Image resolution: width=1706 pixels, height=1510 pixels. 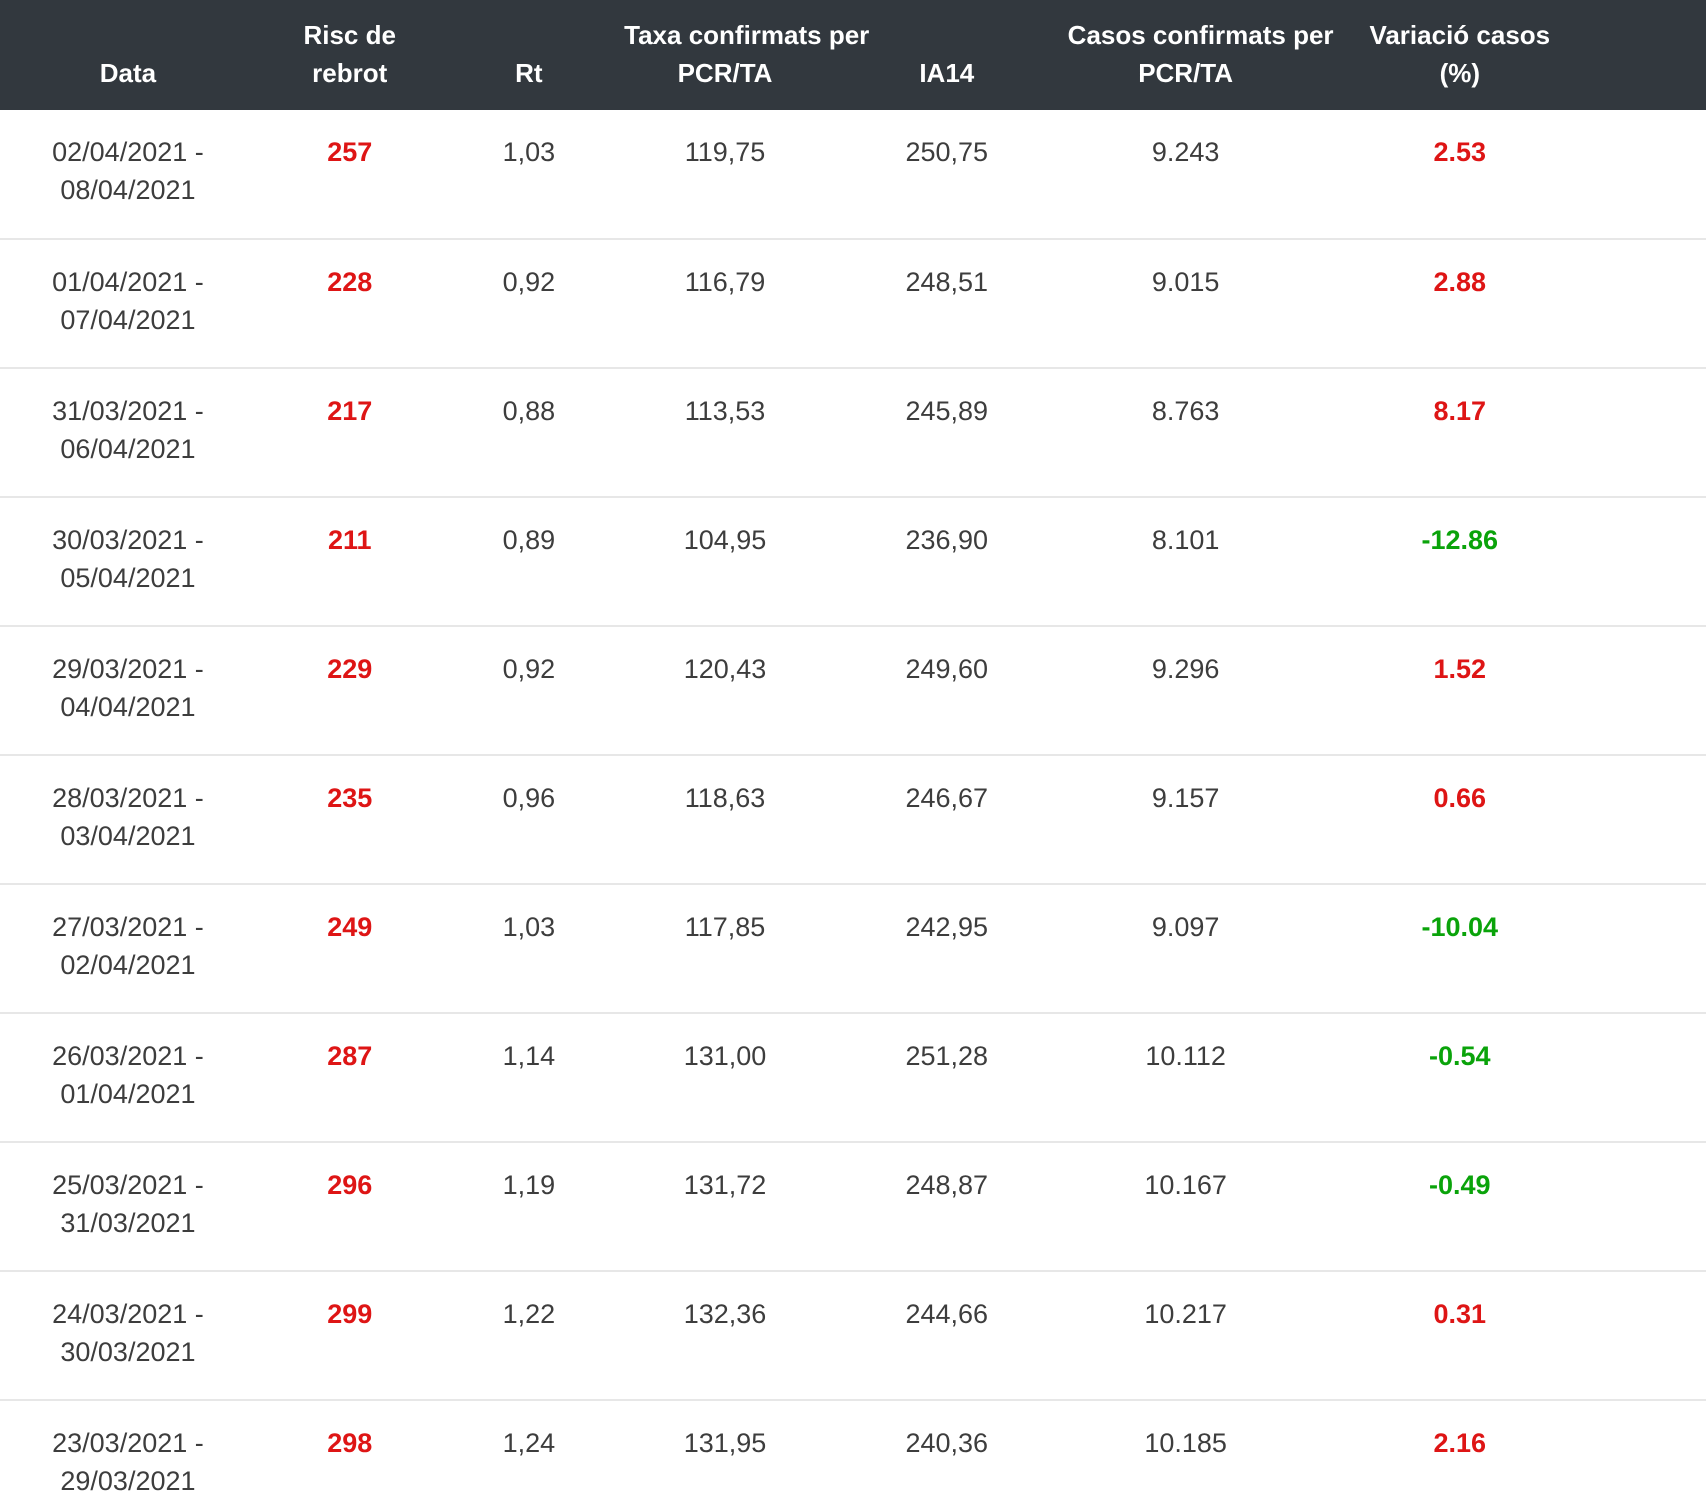 What do you see at coordinates (1509, 561) in the screenshot?
I see `cell-variacio-casos: -12.86` at bounding box center [1509, 561].